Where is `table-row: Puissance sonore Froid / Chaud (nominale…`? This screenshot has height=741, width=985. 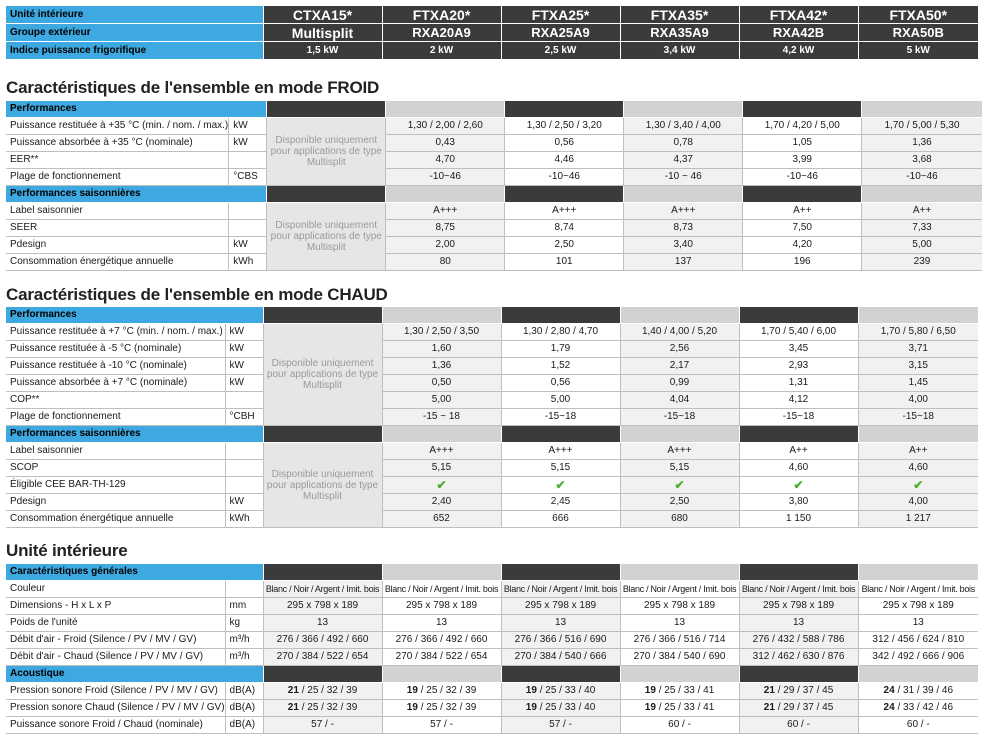
table-row: Puissance sonore Froid / Chaud (nominale… is located at coordinates (492, 725).